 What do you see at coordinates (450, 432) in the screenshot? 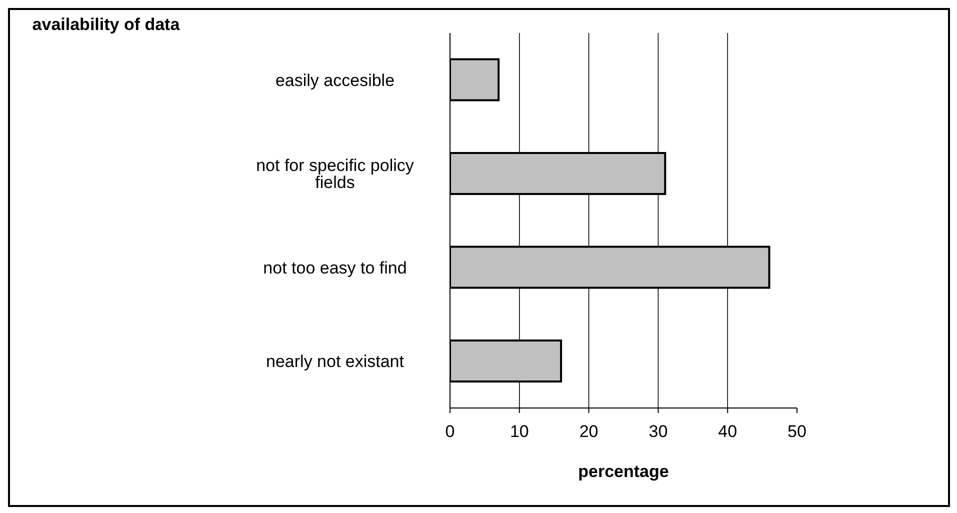
I see `x-tick-label: 0` at bounding box center [450, 432].